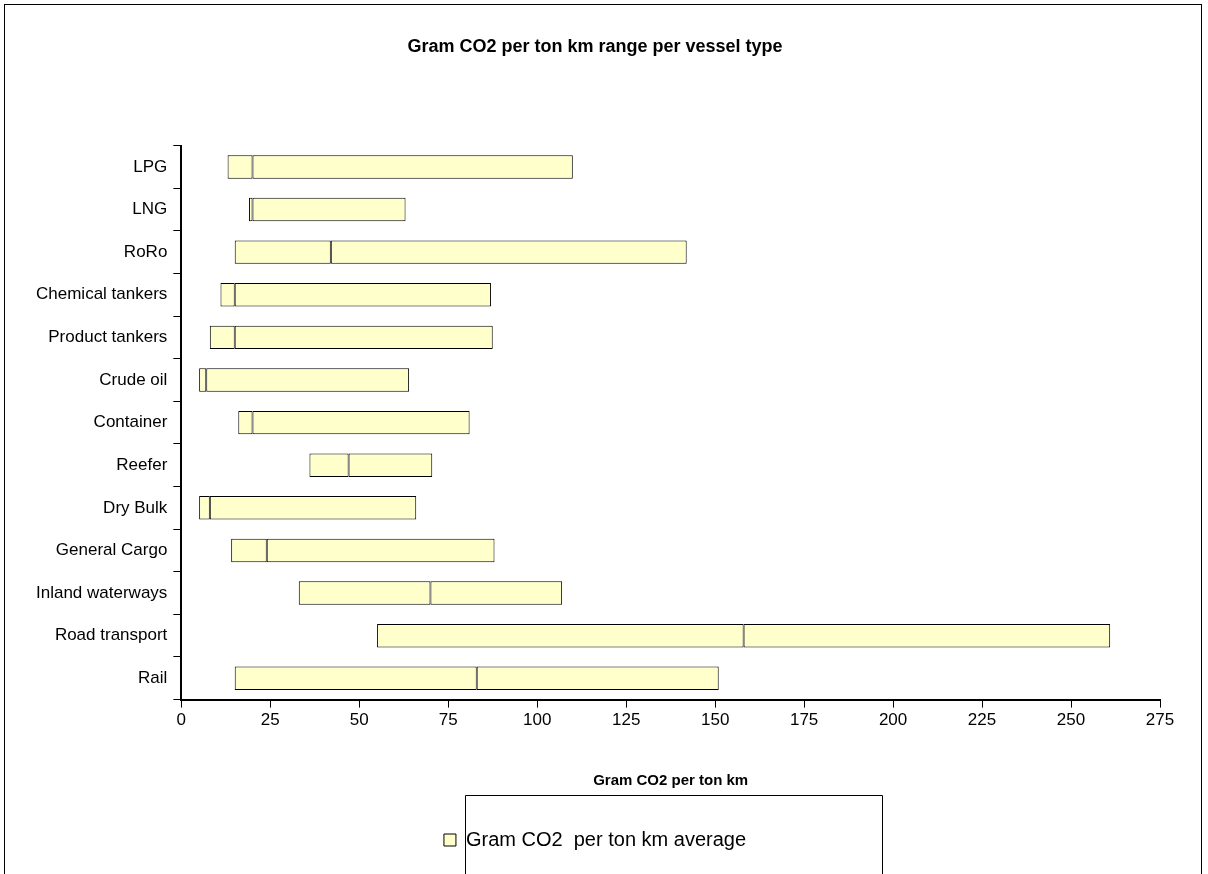 This screenshot has height=874, width=1208. Describe the element at coordinates (1071, 720) in the screenshot. I see `x-tick-label: 250` at that location.